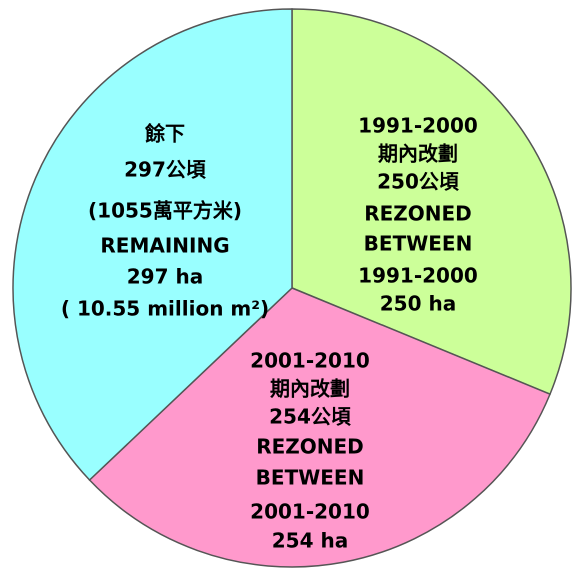 The width and height of the screenshot is (574, 571). What do you see at coordinates (164, 246) in the screenshot?
I see `slice-label: REMAINING` at bounding box center [164, 246].